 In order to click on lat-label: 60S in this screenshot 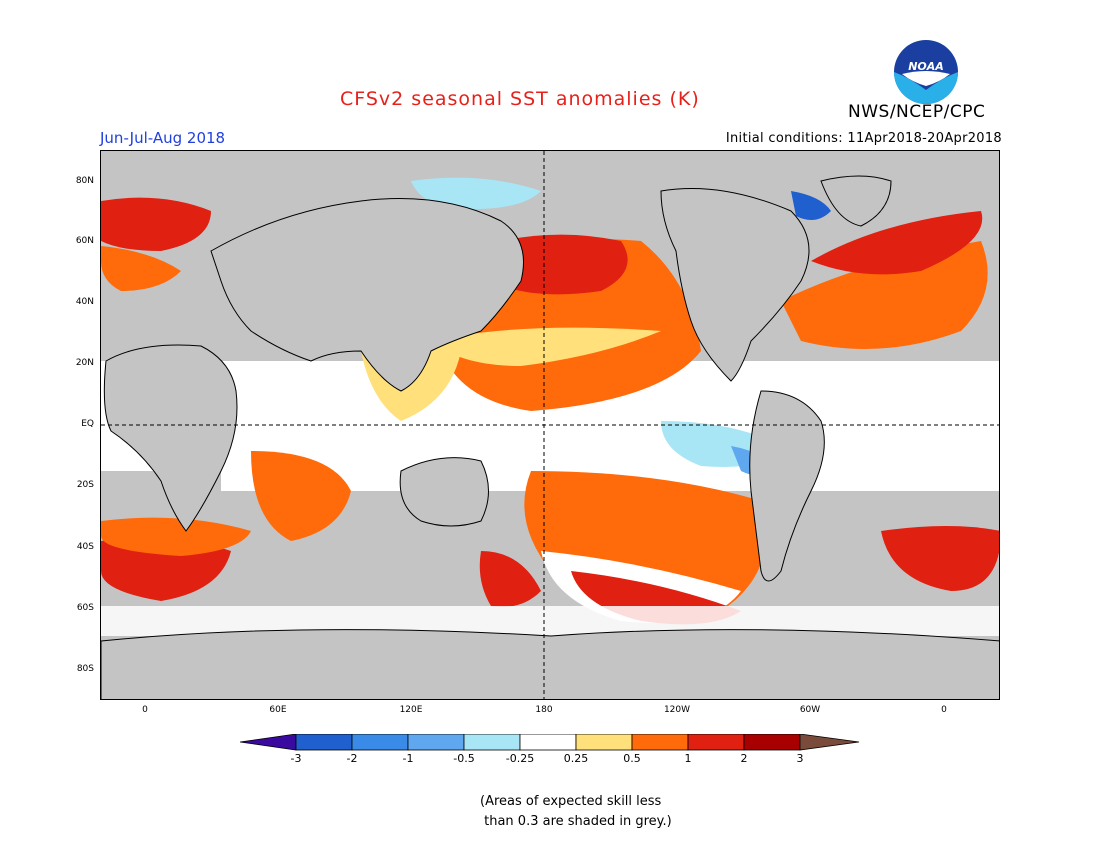, I will do `click(85, 608)`.